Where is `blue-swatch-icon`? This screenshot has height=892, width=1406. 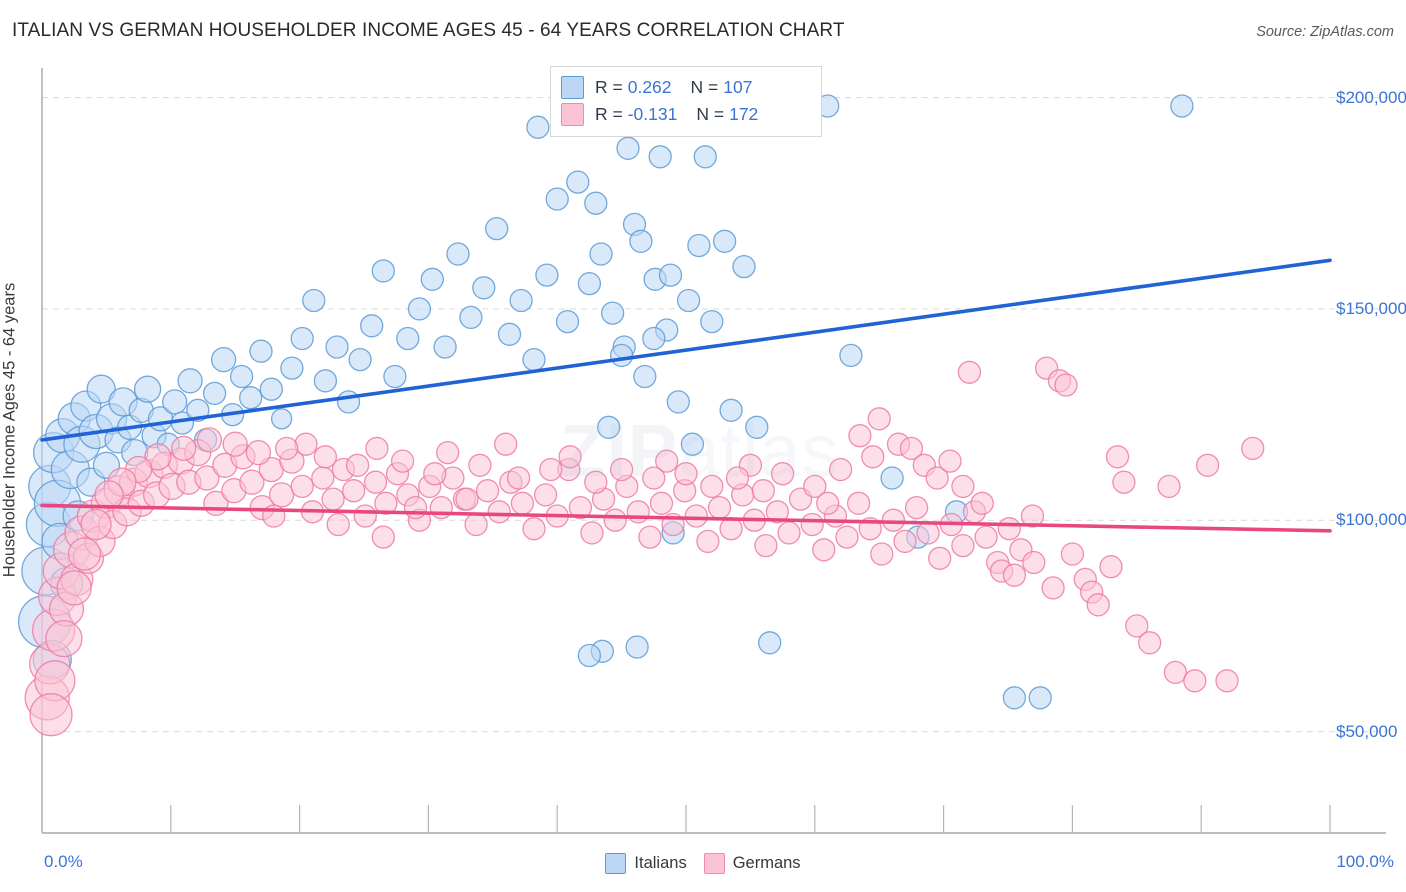 blue-swatch-icon is located at coordinates (572, 87).